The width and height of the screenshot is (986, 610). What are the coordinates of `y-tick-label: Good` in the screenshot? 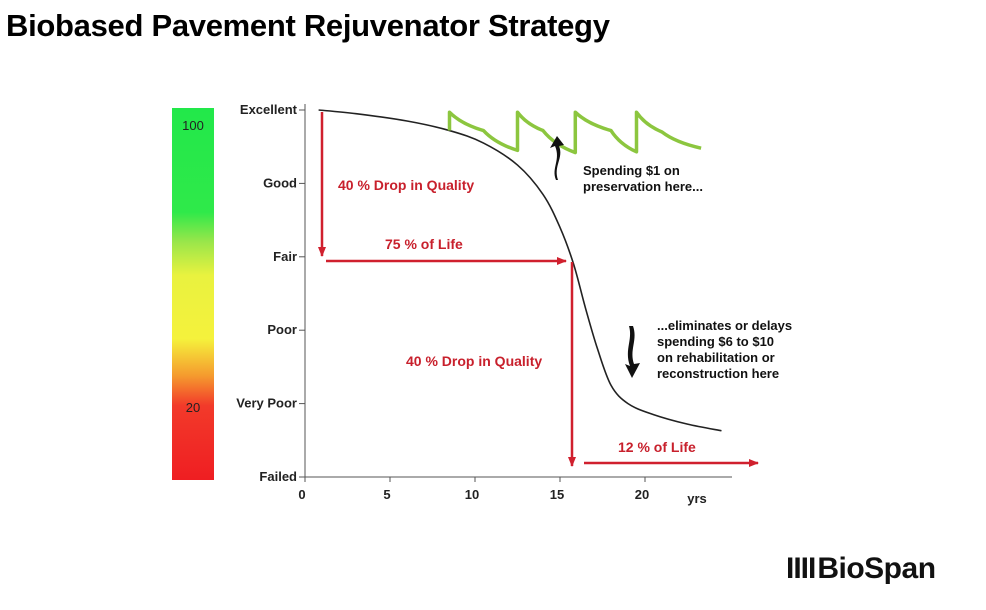 It's located at (280, 182).